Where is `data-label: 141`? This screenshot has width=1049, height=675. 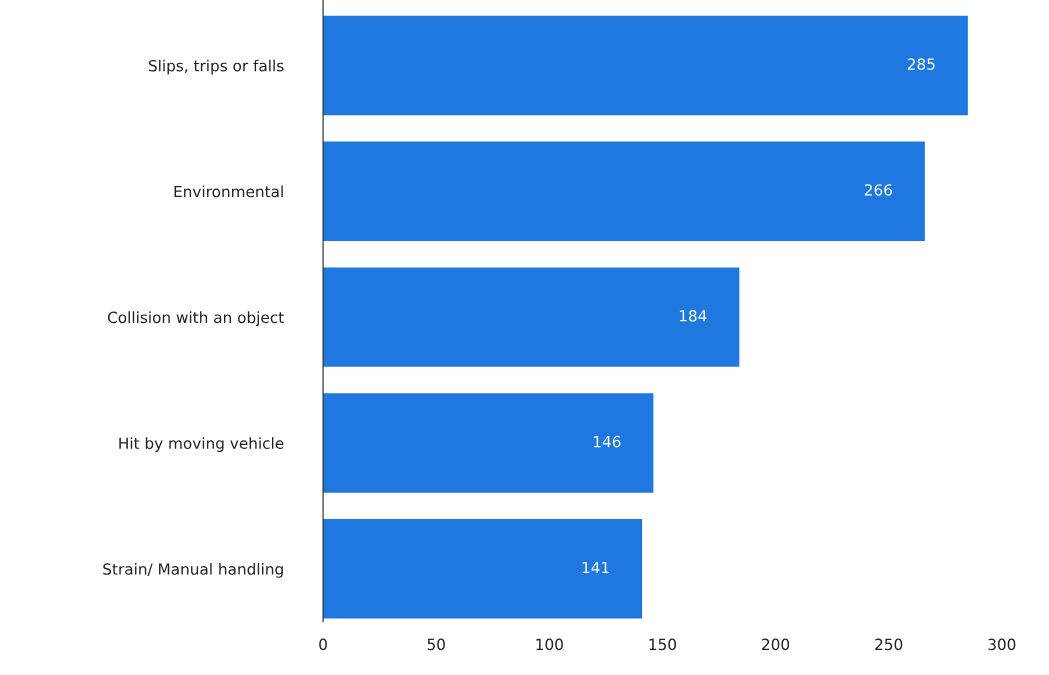
data-label: 141 is located at coordinates (595, 567).